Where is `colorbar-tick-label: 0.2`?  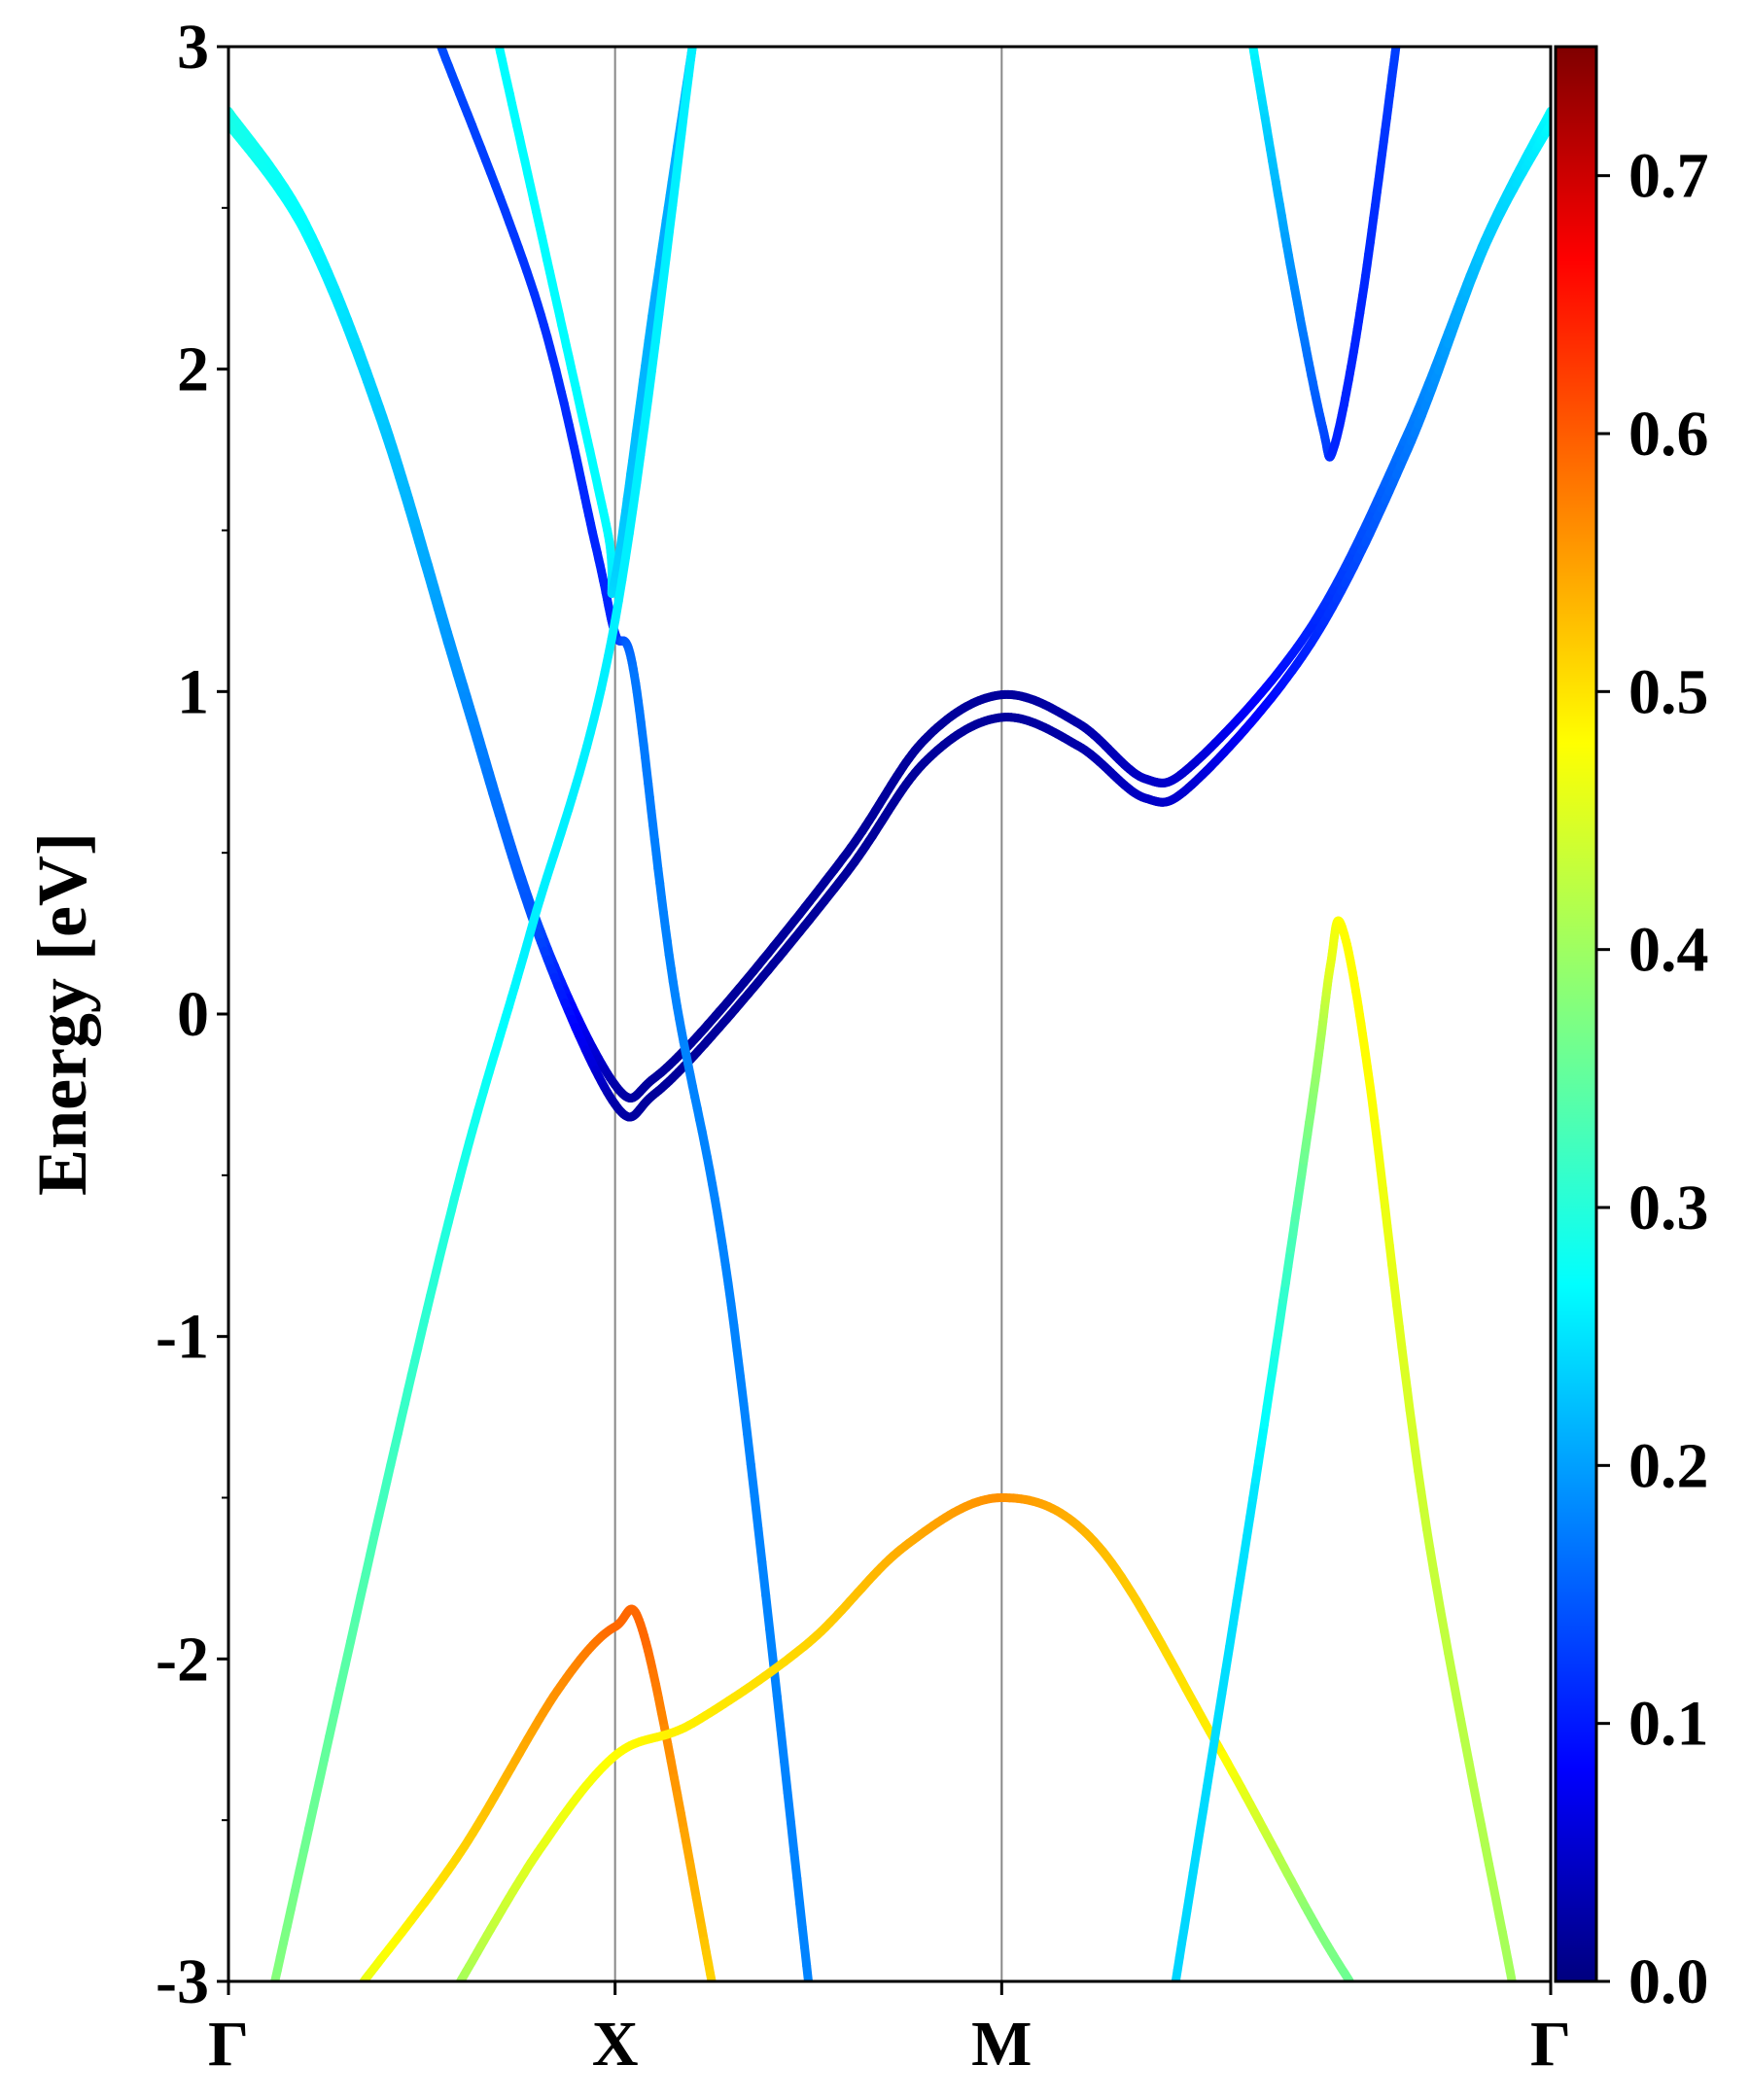 colorbar-tick-label: 0.2 is located at coordinates (1668, 1465).